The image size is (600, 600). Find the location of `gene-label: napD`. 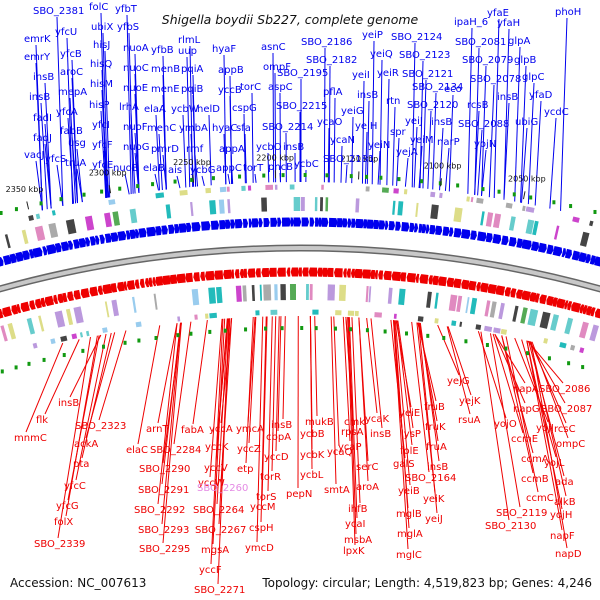

gene-label: napD is located at coordinates (568, 554).